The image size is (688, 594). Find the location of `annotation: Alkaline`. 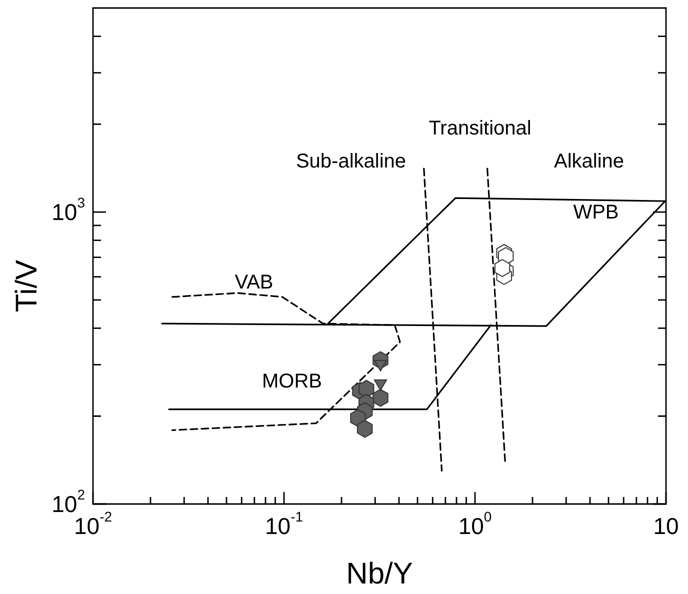

annotation: Alkaline is located at coordinates (589, 161).